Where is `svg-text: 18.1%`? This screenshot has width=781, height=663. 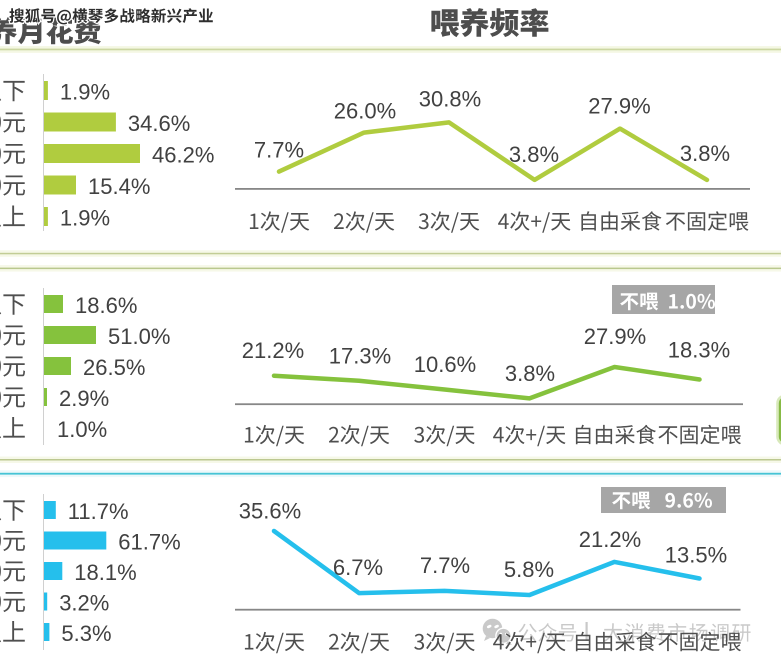
svg-text: 18.1% is located at coordinates (105, 572).